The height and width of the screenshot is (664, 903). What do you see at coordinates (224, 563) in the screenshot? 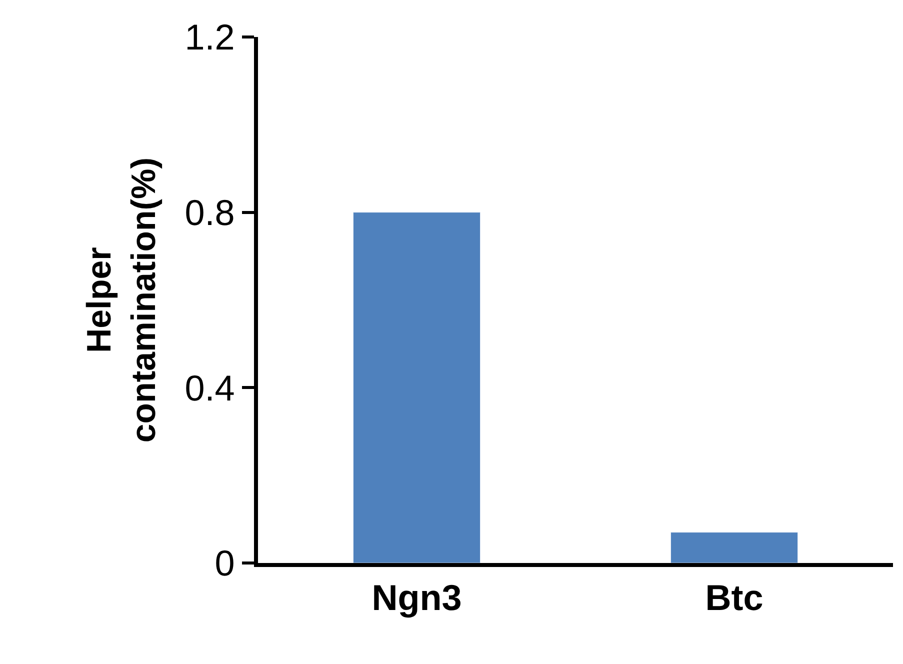
I see `y-tick-label: 0` at bounding box center [224, 563].